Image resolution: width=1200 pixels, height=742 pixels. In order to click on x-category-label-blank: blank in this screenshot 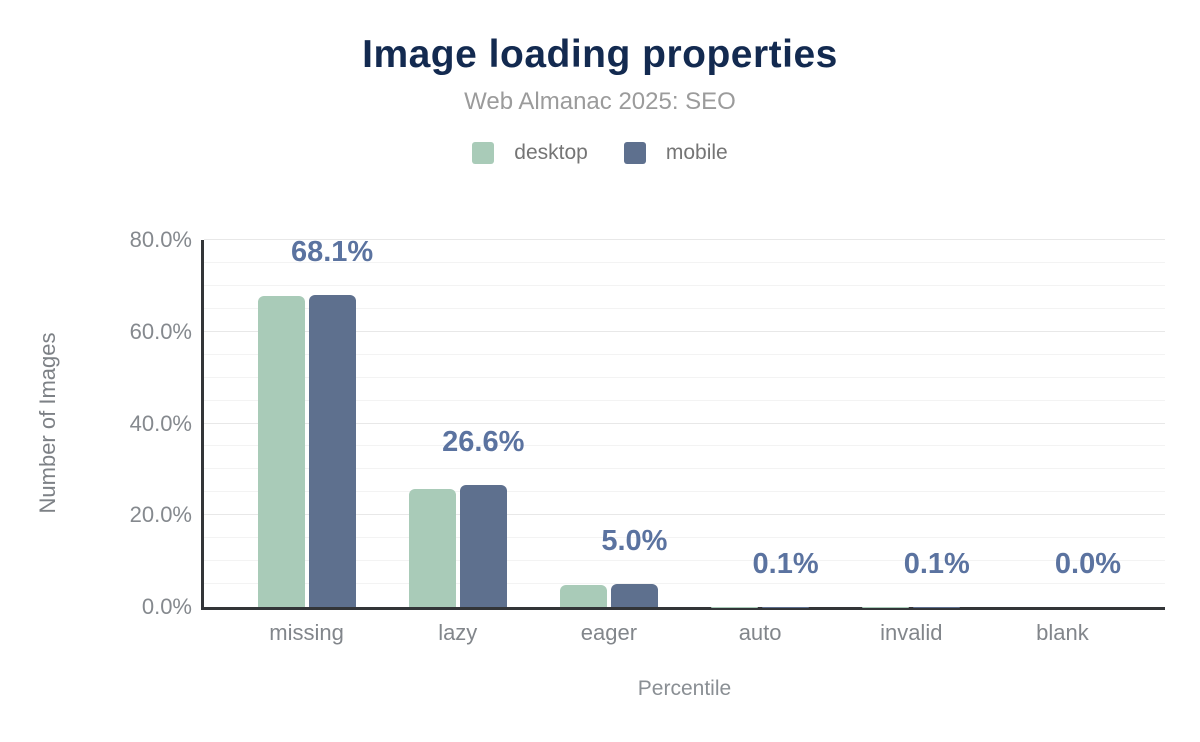, I will do `click(1062, 632)`.